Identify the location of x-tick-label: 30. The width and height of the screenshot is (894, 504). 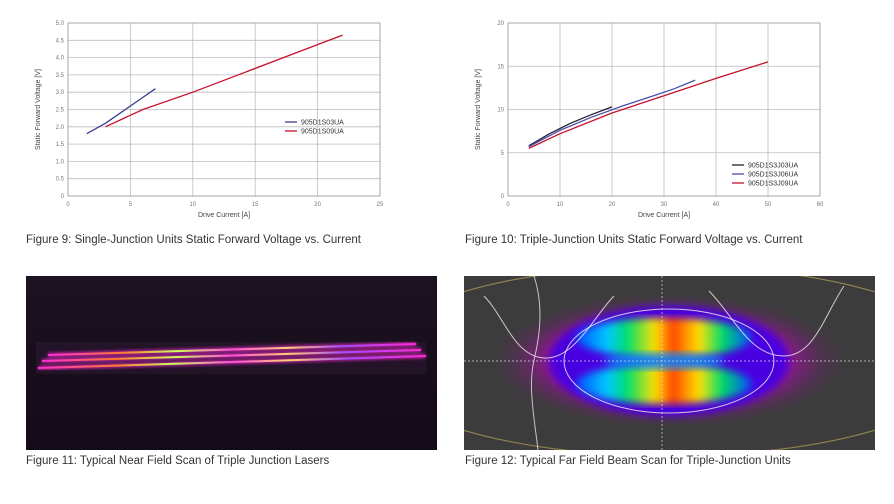
(664, 205).